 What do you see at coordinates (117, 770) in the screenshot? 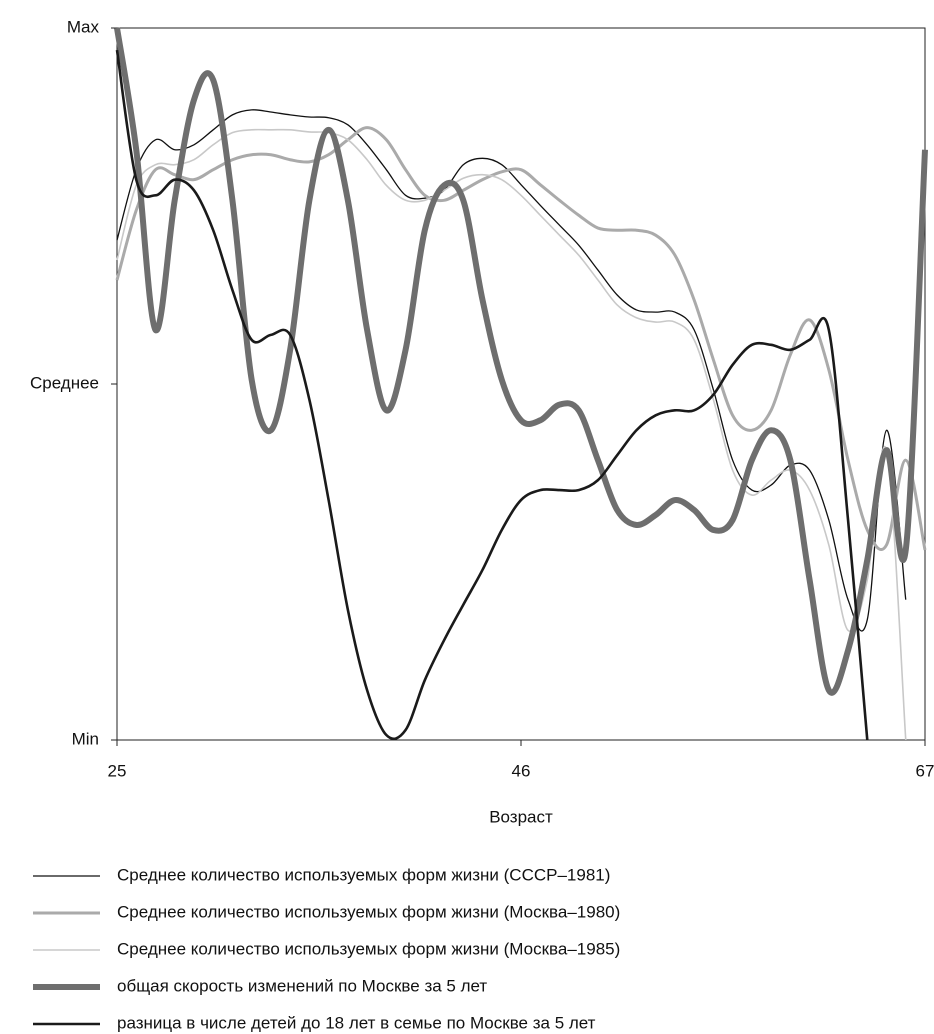
I see `x-tick-label: 25` at bounding box center [117, 770].